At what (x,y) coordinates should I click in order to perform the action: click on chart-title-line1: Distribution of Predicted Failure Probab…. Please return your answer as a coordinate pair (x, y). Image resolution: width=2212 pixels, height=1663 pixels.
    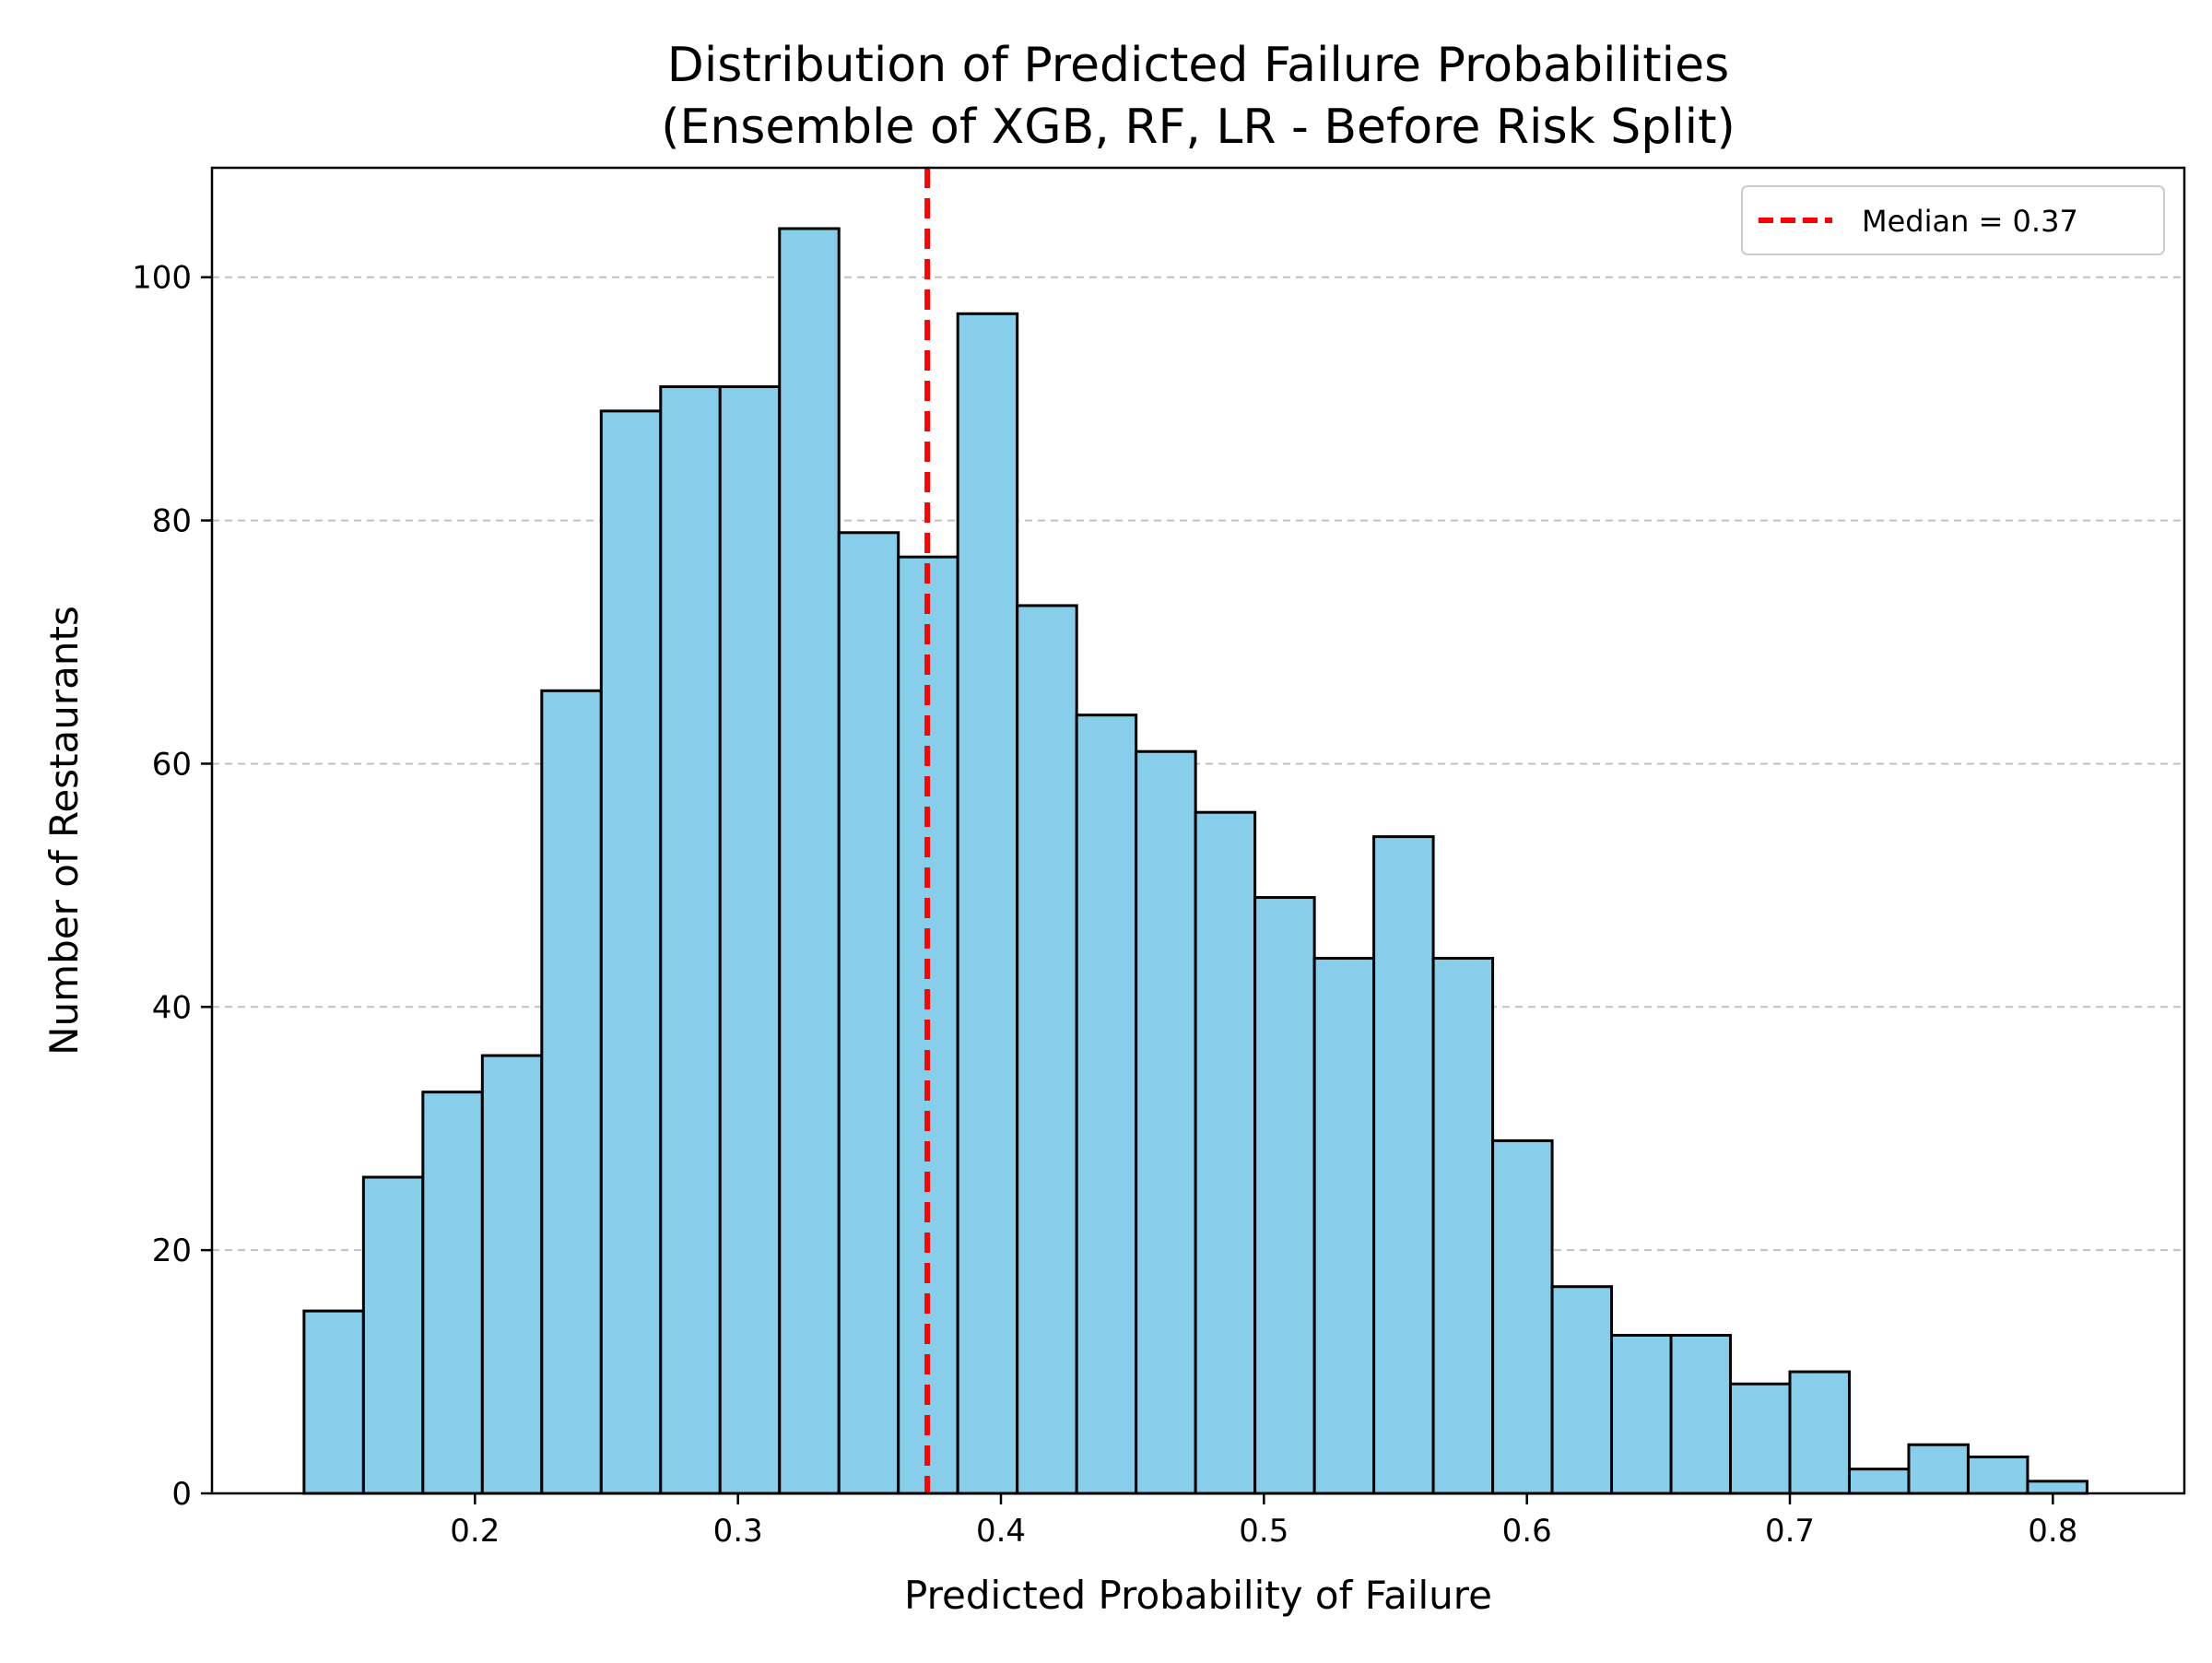
    Looking at the image, I should click on (1198, 65).